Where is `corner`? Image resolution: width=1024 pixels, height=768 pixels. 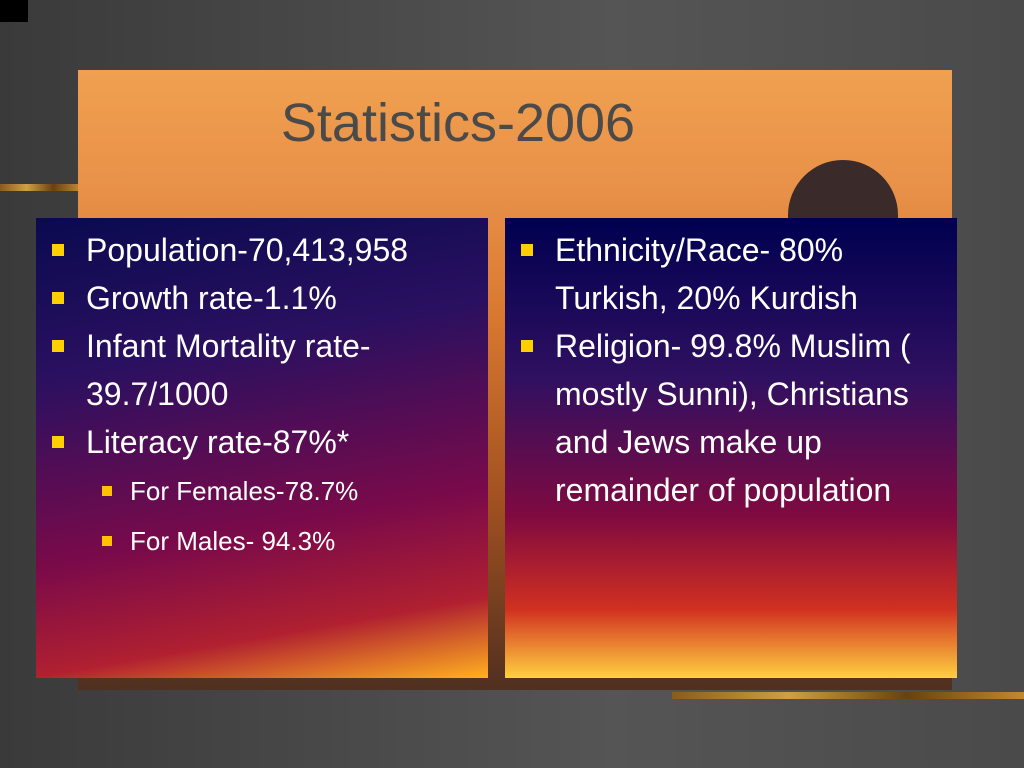 corner is located at coordinates (14, 11).